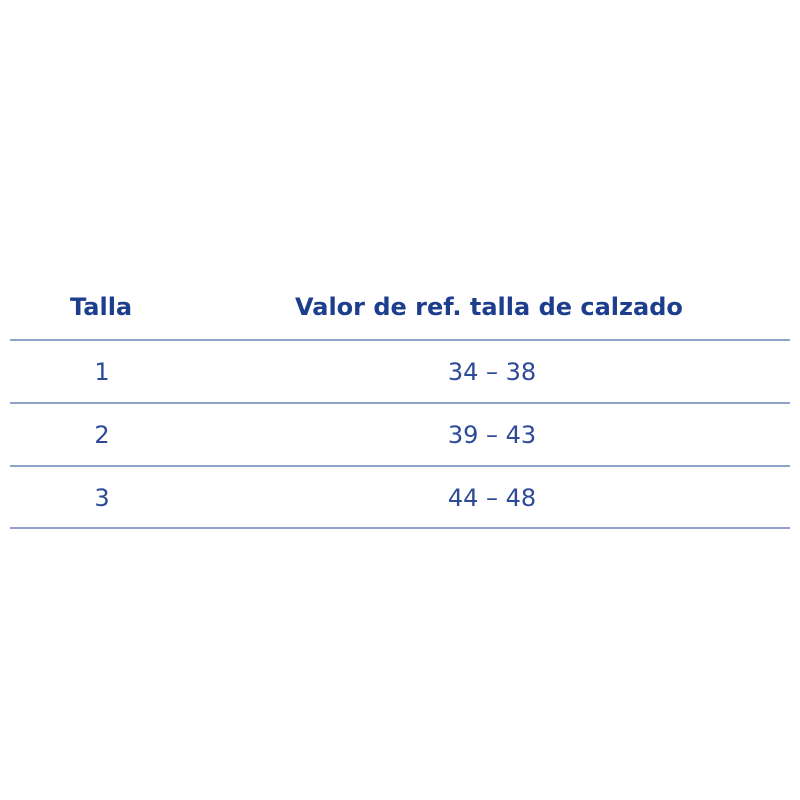 The width and height of the screenshot is (800, 800). Describe the element at coordinates (492, 435) in the screenshot. I see `cell-shoe-size: 39 – 43` at that location.